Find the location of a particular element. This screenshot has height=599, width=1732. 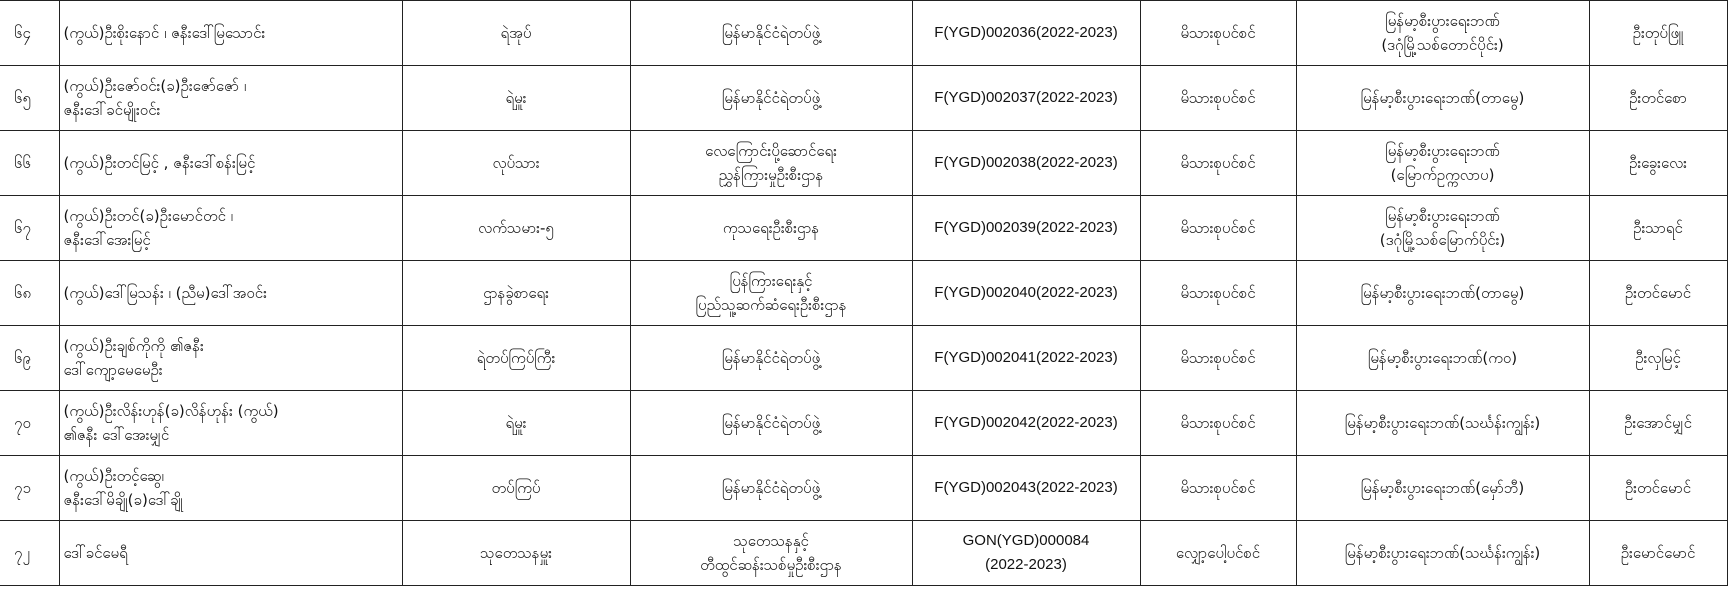

department-cell: သုတေသနနှင့် တီထွင်ဆန်းသစ်မှုဦးစီးဌာန is located at coordinates (771, 553).